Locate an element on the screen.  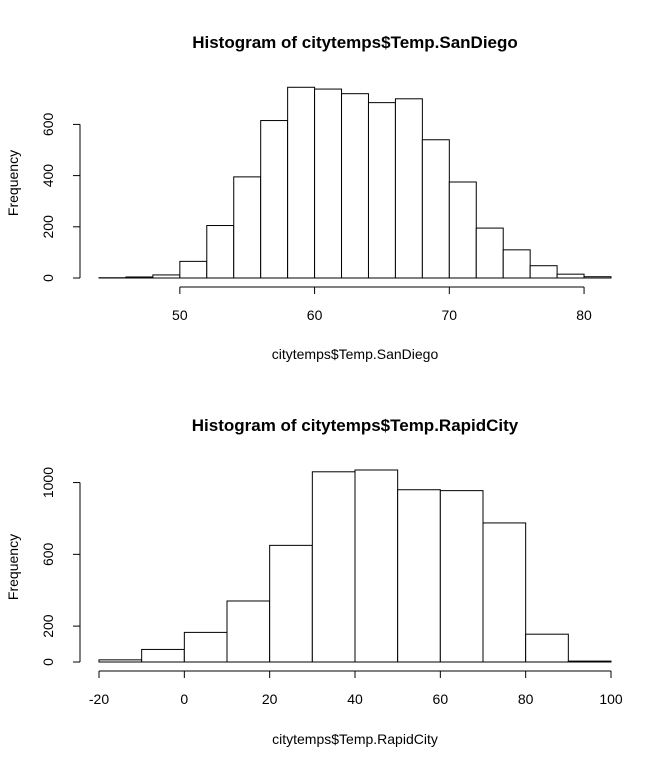
x-tick-label: 100 is located at coordinates (611, 699).